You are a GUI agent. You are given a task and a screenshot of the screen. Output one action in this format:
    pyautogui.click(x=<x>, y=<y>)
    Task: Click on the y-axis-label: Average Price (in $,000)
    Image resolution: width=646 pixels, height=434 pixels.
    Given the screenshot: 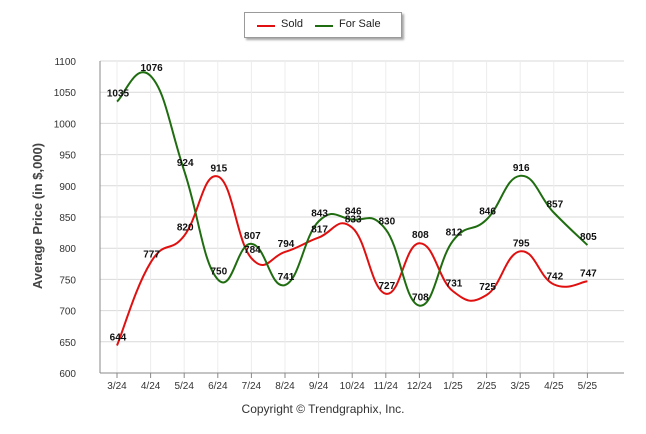 What is the action you would take?
    pyautogui.click(x=37, y=216)
    